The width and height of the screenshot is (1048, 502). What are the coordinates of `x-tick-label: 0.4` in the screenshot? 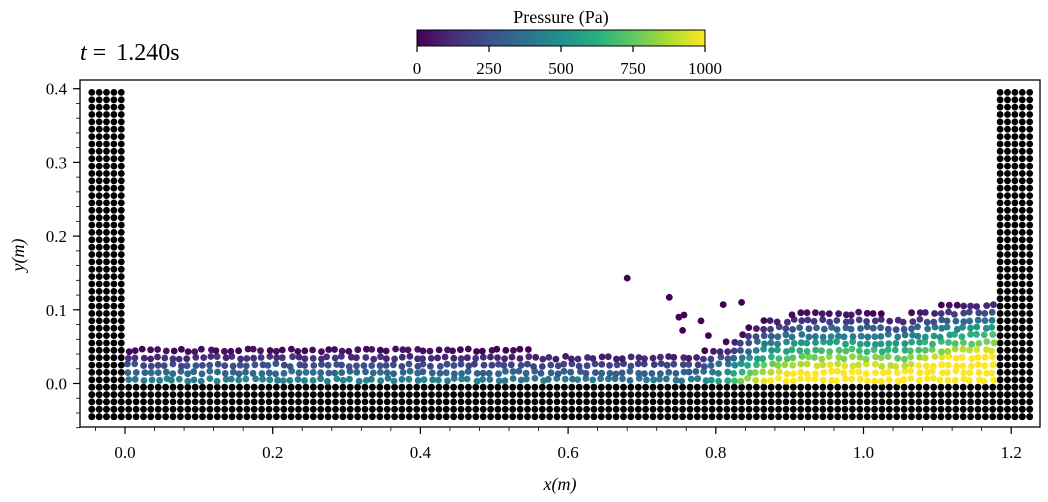 It's located at (421, 452).